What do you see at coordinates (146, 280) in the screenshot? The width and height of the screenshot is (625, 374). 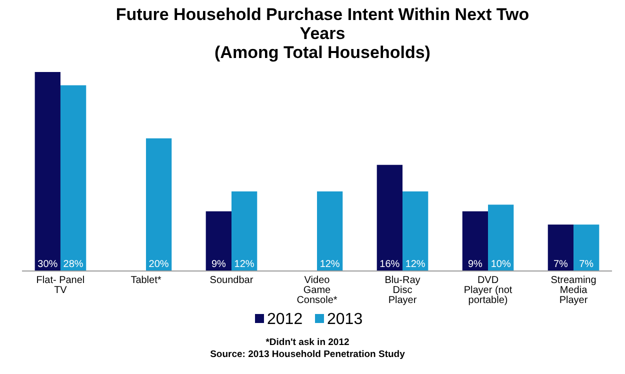 I see `x-tick-label: Tablet*` at bounding box center [146, 280].